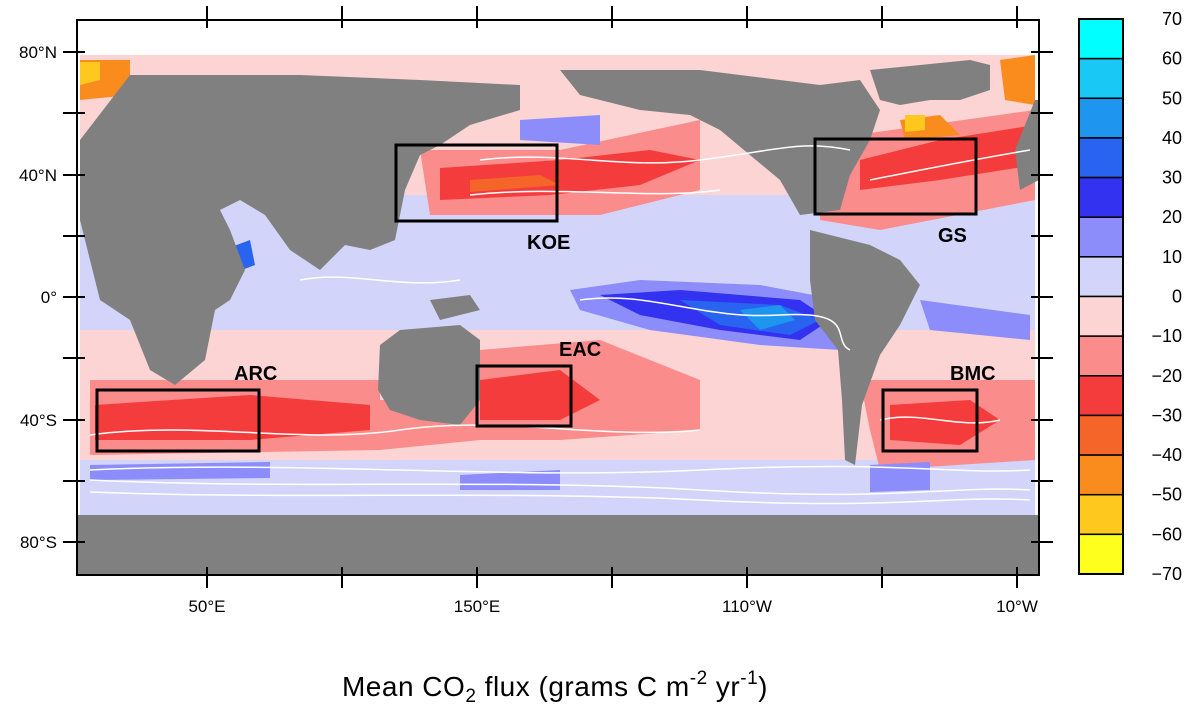 This screenshot has height=713, width=1187. I want to click on region-label: GS, so click(952, 236).